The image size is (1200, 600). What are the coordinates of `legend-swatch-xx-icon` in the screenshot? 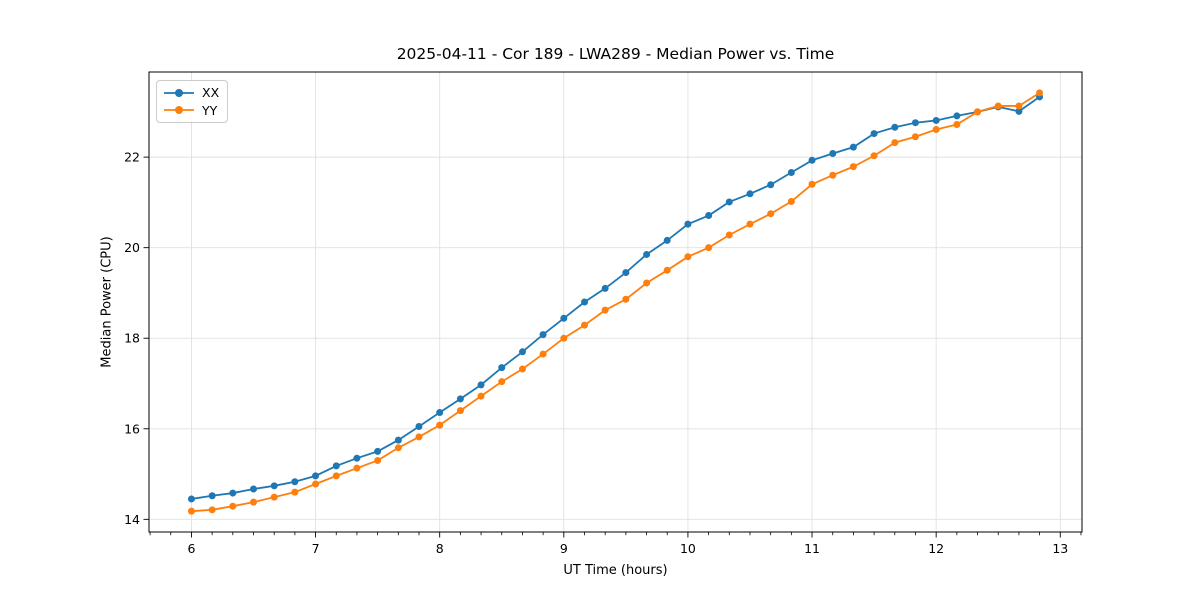 It's located at (179, 92).